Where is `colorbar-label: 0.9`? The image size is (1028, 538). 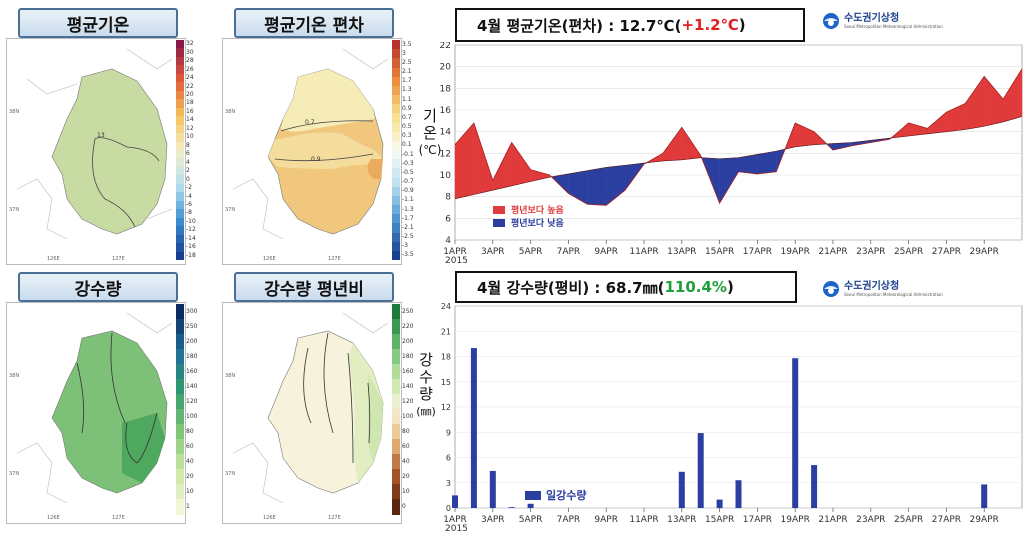
colorbar-label: 0.9 is located at coordinates (407, 108).